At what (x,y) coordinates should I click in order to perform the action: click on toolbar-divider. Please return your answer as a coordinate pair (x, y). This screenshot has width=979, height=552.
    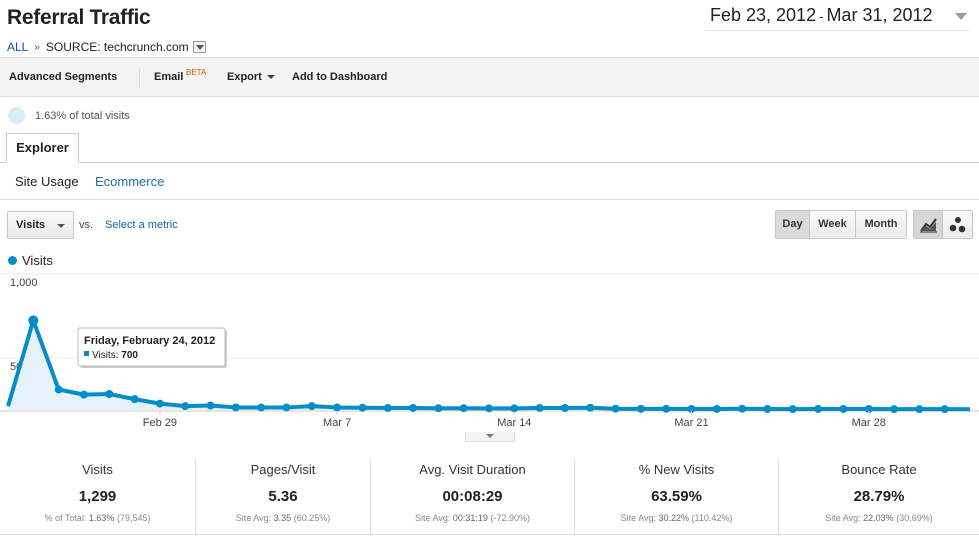
    Looking at the image, I should click on (139, 78).